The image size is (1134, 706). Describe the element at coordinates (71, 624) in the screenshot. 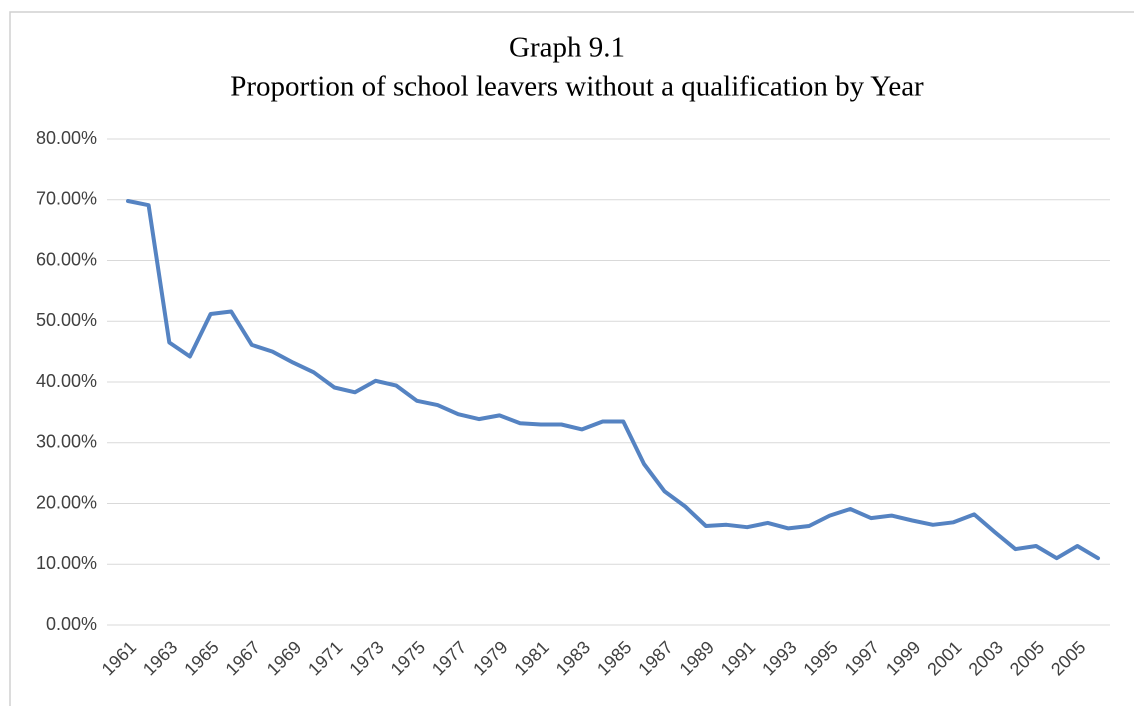

I see `y-tick-label: 0.00%` at that location.